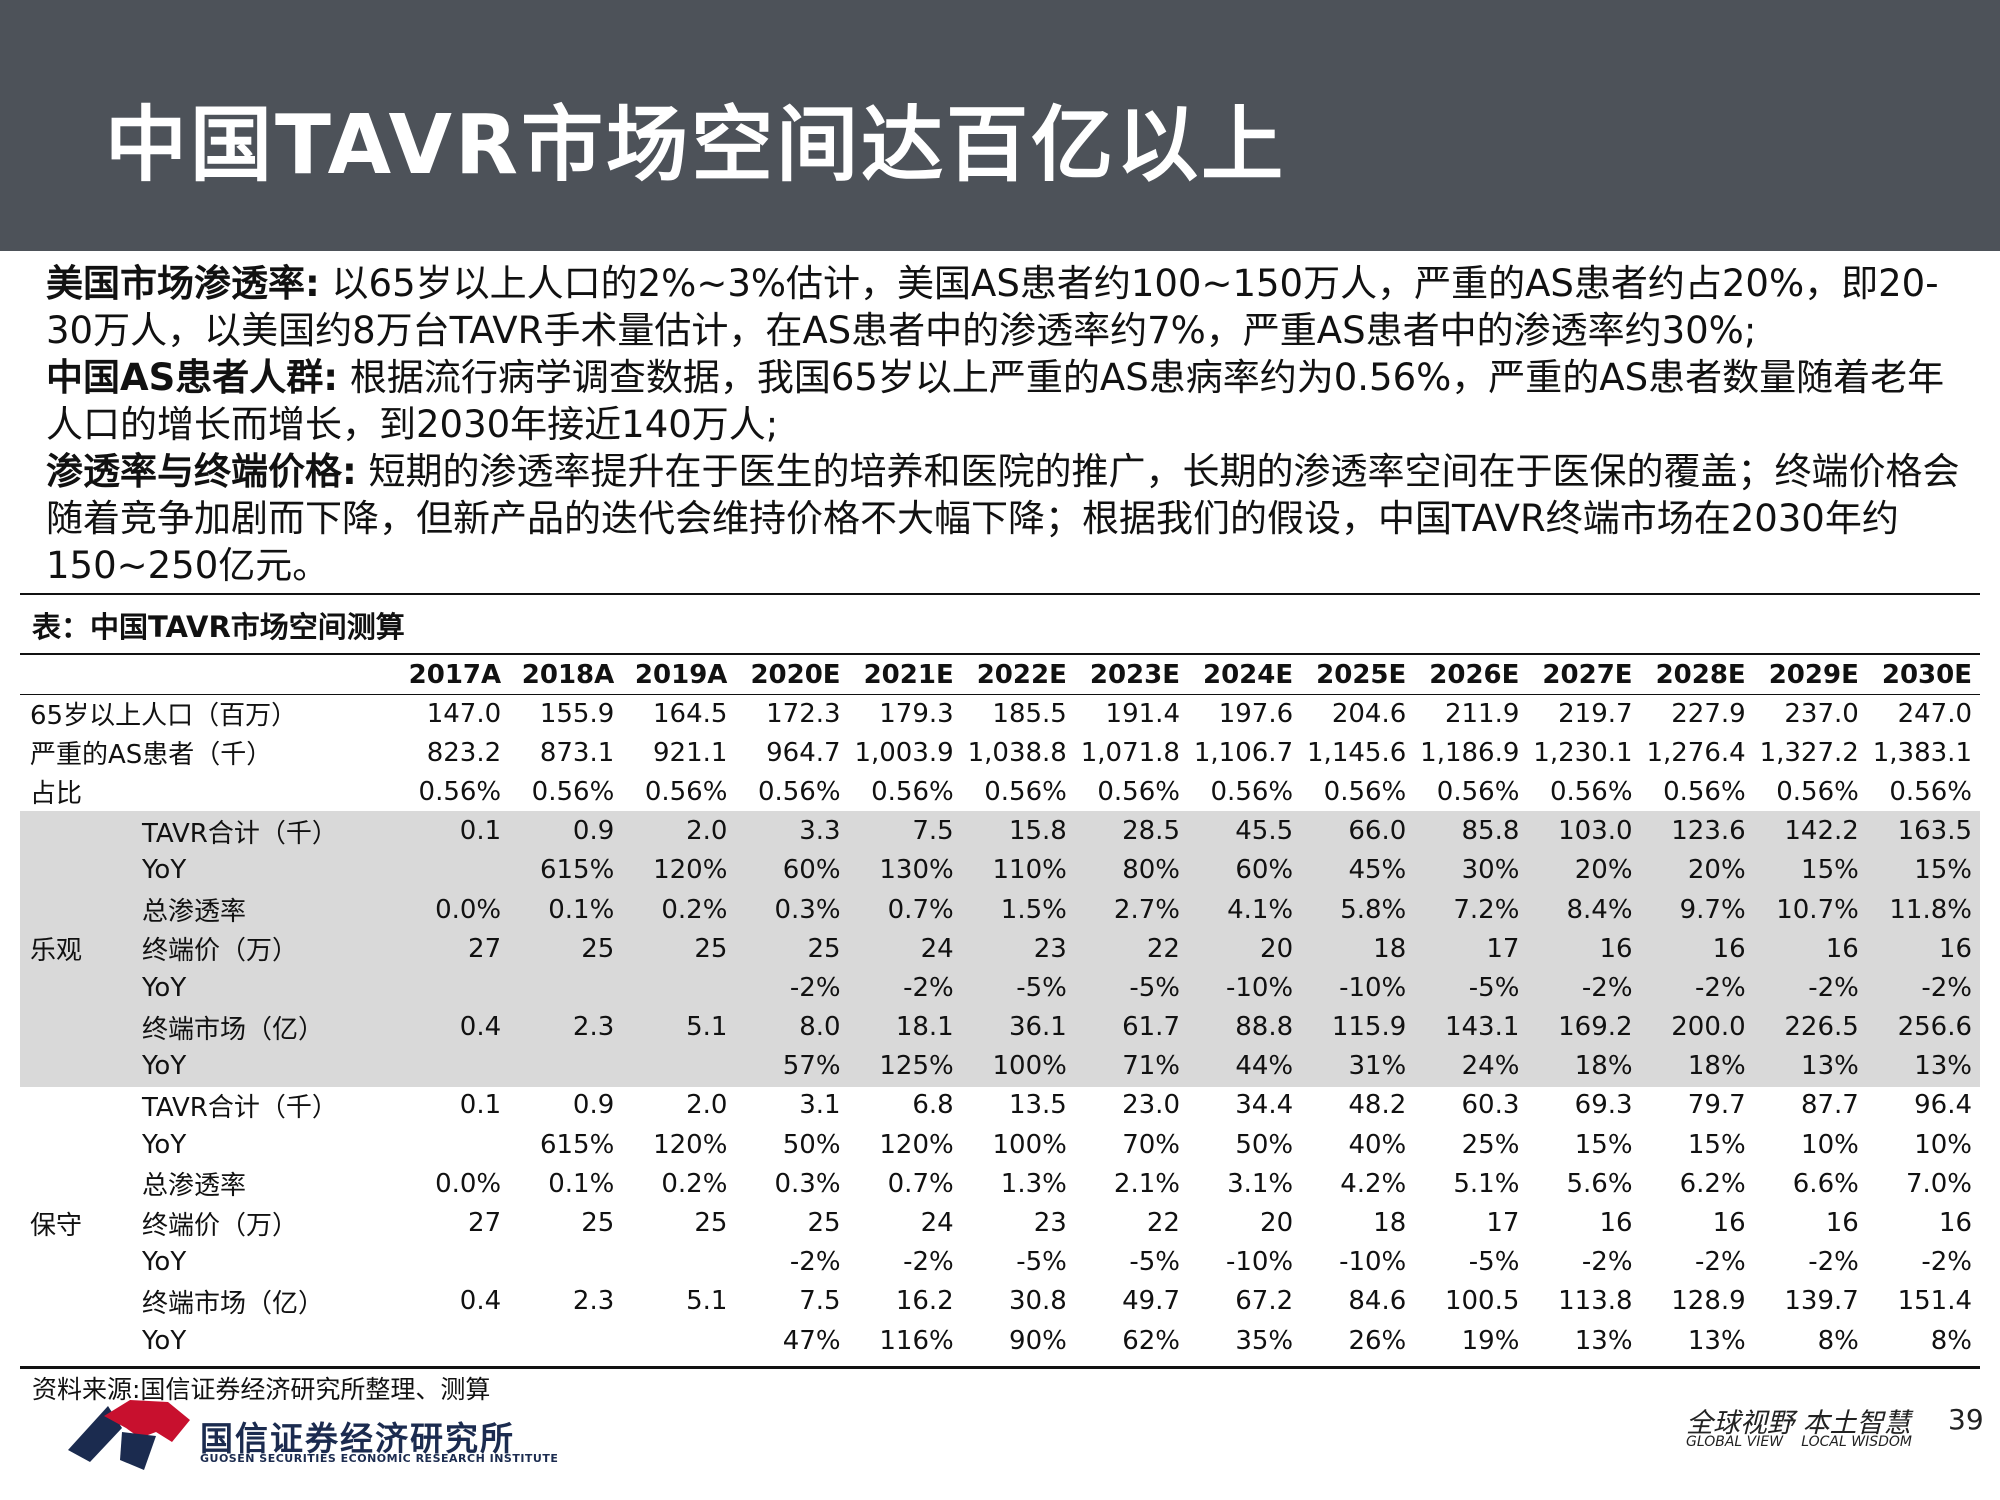 The image size is (2000, 1500). I want to click on year-header: 2022E, so click(1021, 674).